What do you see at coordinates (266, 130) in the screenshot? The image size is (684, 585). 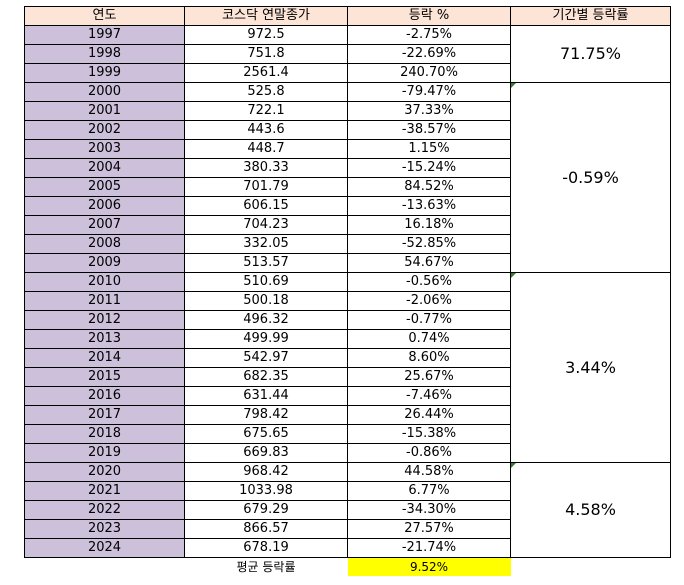 I see `close-cell: 443.6` at bounding box center [266, 130].